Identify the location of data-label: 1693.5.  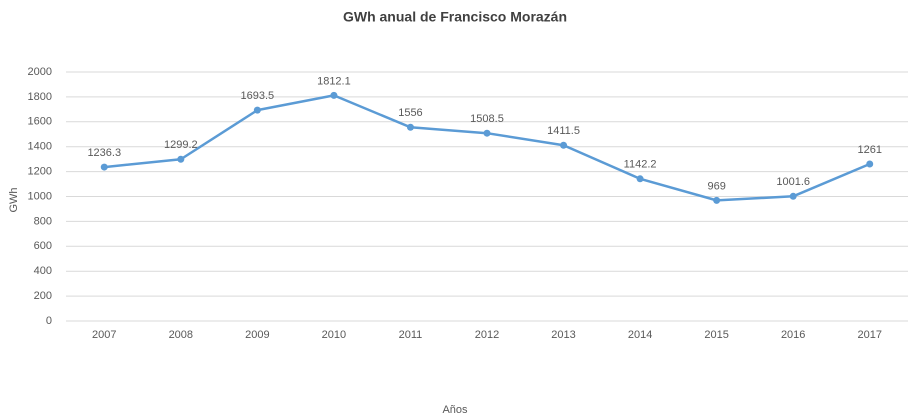
(258, 96).